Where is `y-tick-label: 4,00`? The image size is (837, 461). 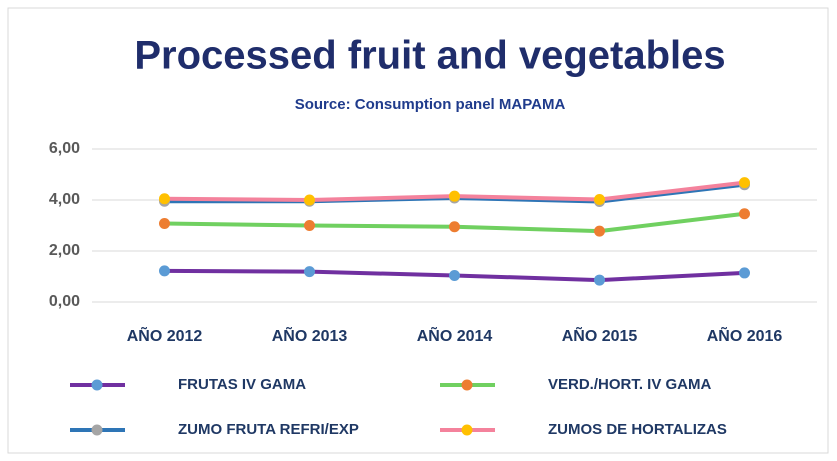 y-tick-label: 4,00 is located at coordinates (64, 199).